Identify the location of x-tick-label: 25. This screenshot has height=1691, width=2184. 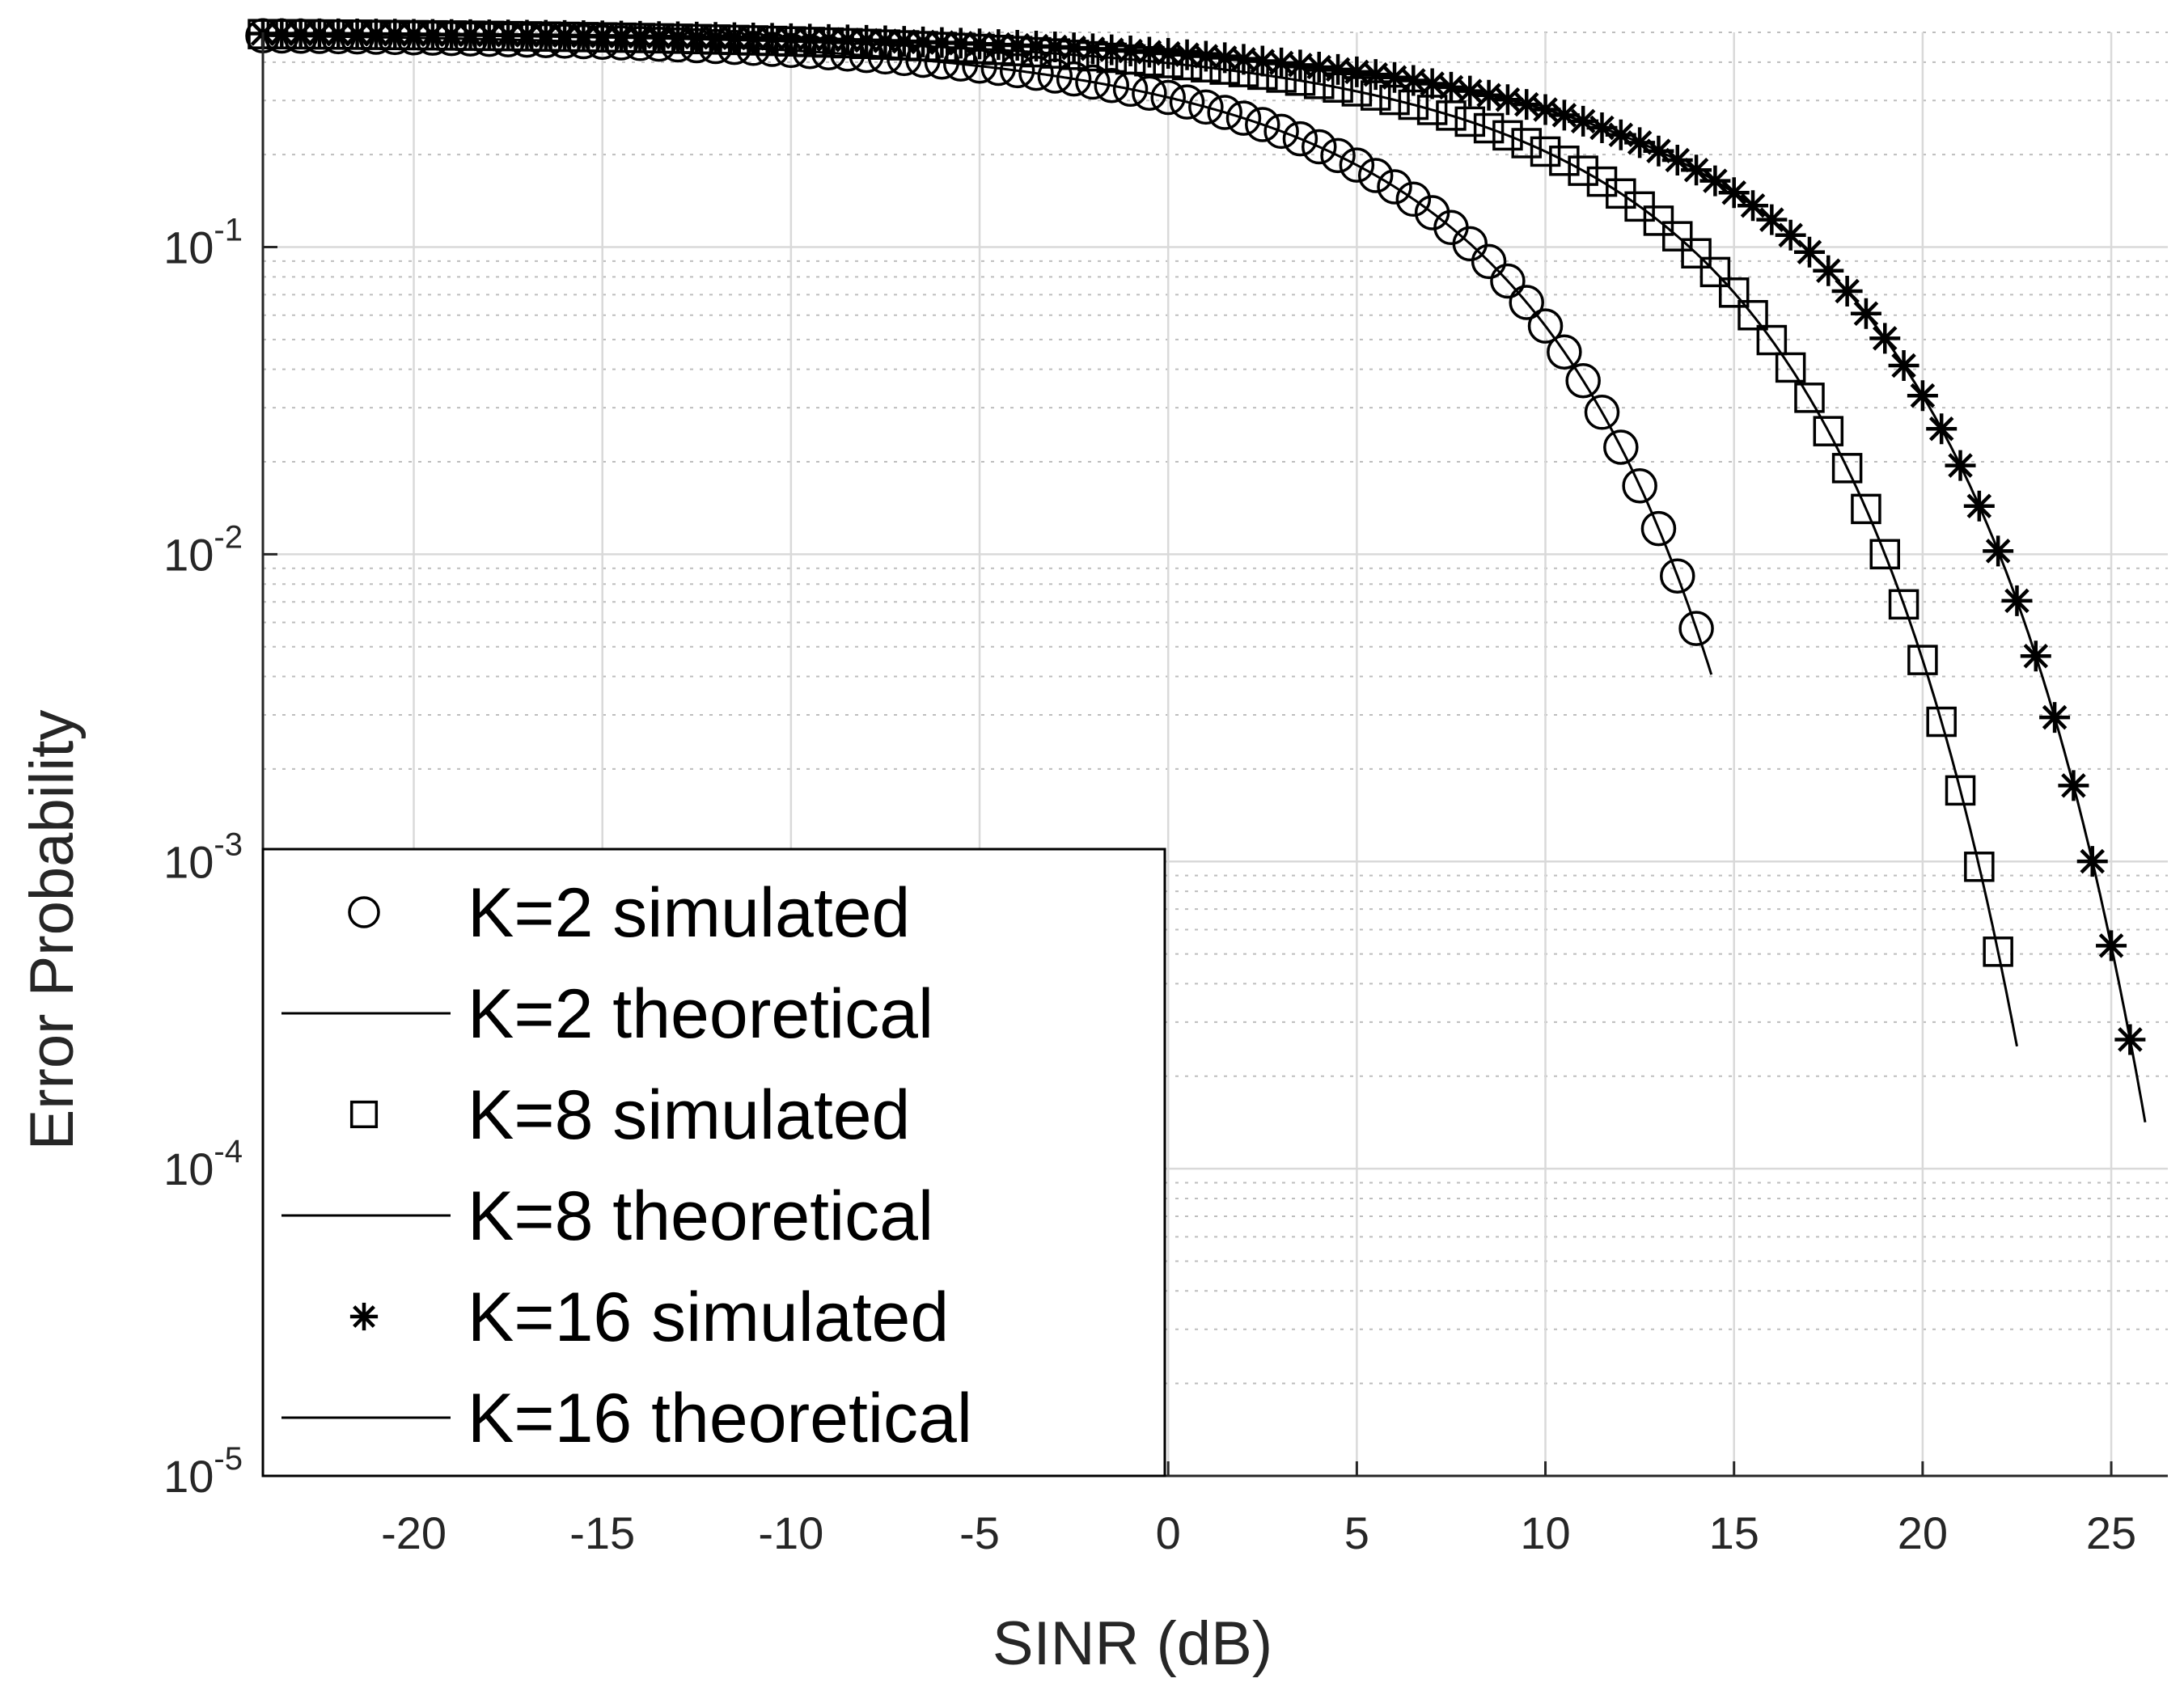
(2111, 1532).